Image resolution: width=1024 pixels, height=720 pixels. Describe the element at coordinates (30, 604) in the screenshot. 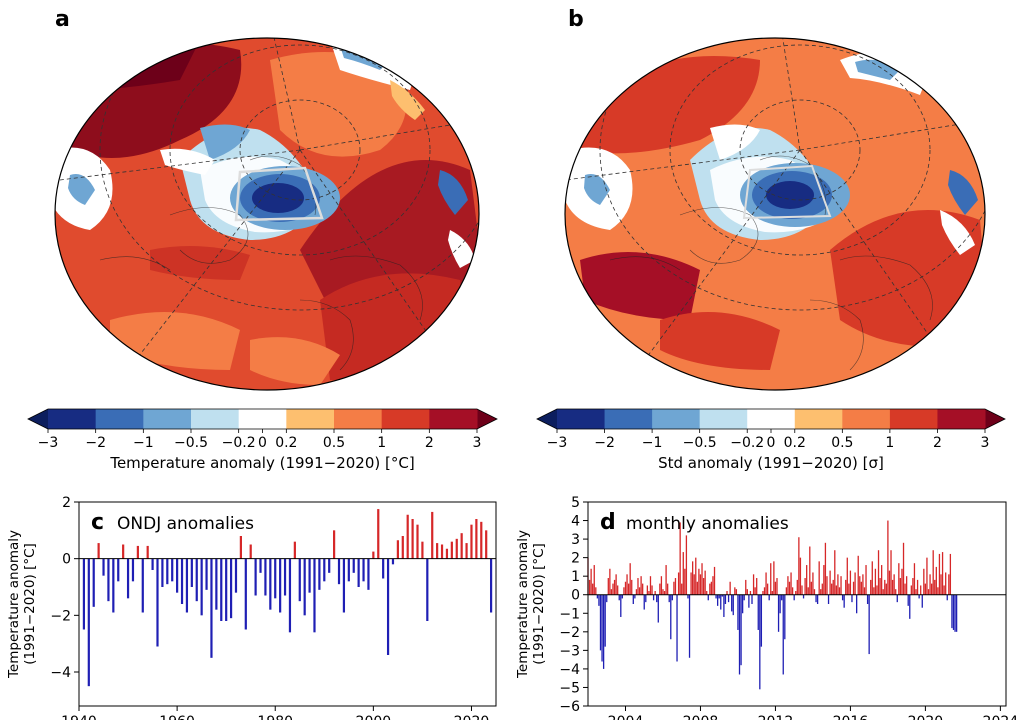

I see `y-axis-label-line: (1991−2020) [°C]` at that location.